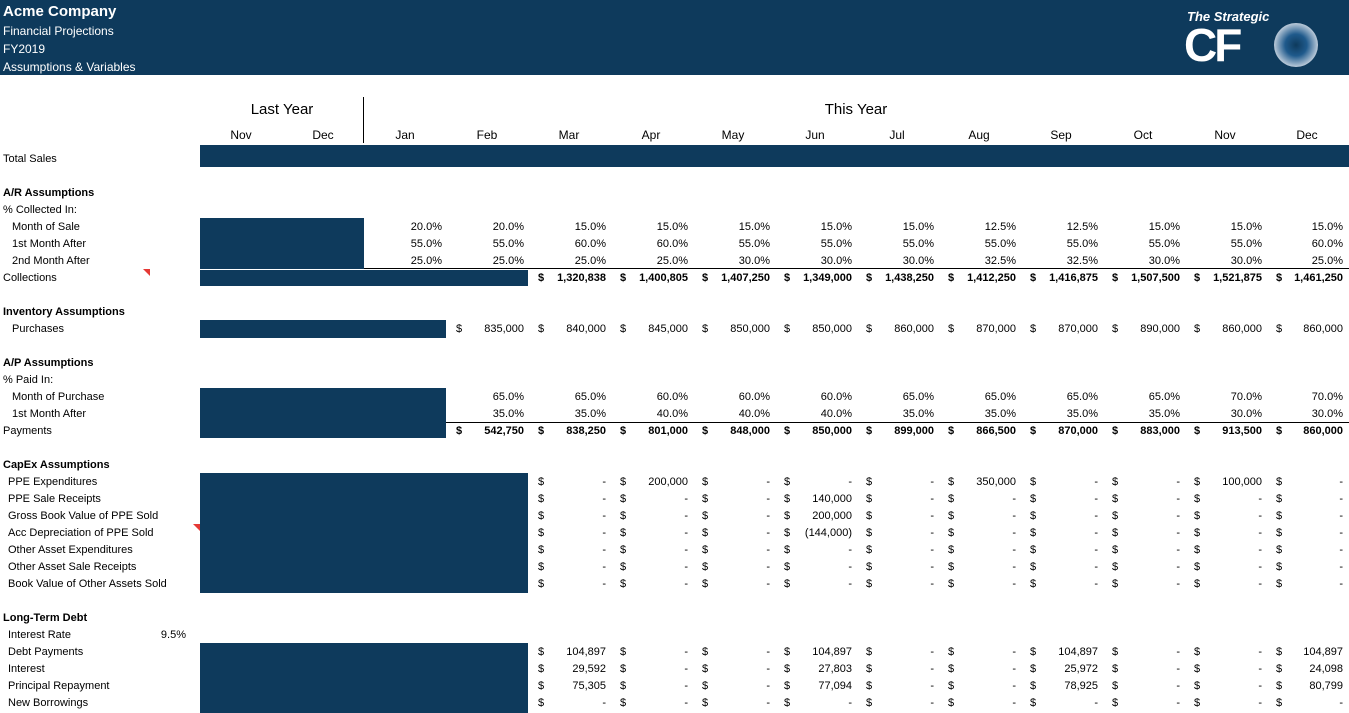 The height and width of the screenshot is (713, 1349). I want to click on other-asset-expenditures-currency: $, so click(869, 550).